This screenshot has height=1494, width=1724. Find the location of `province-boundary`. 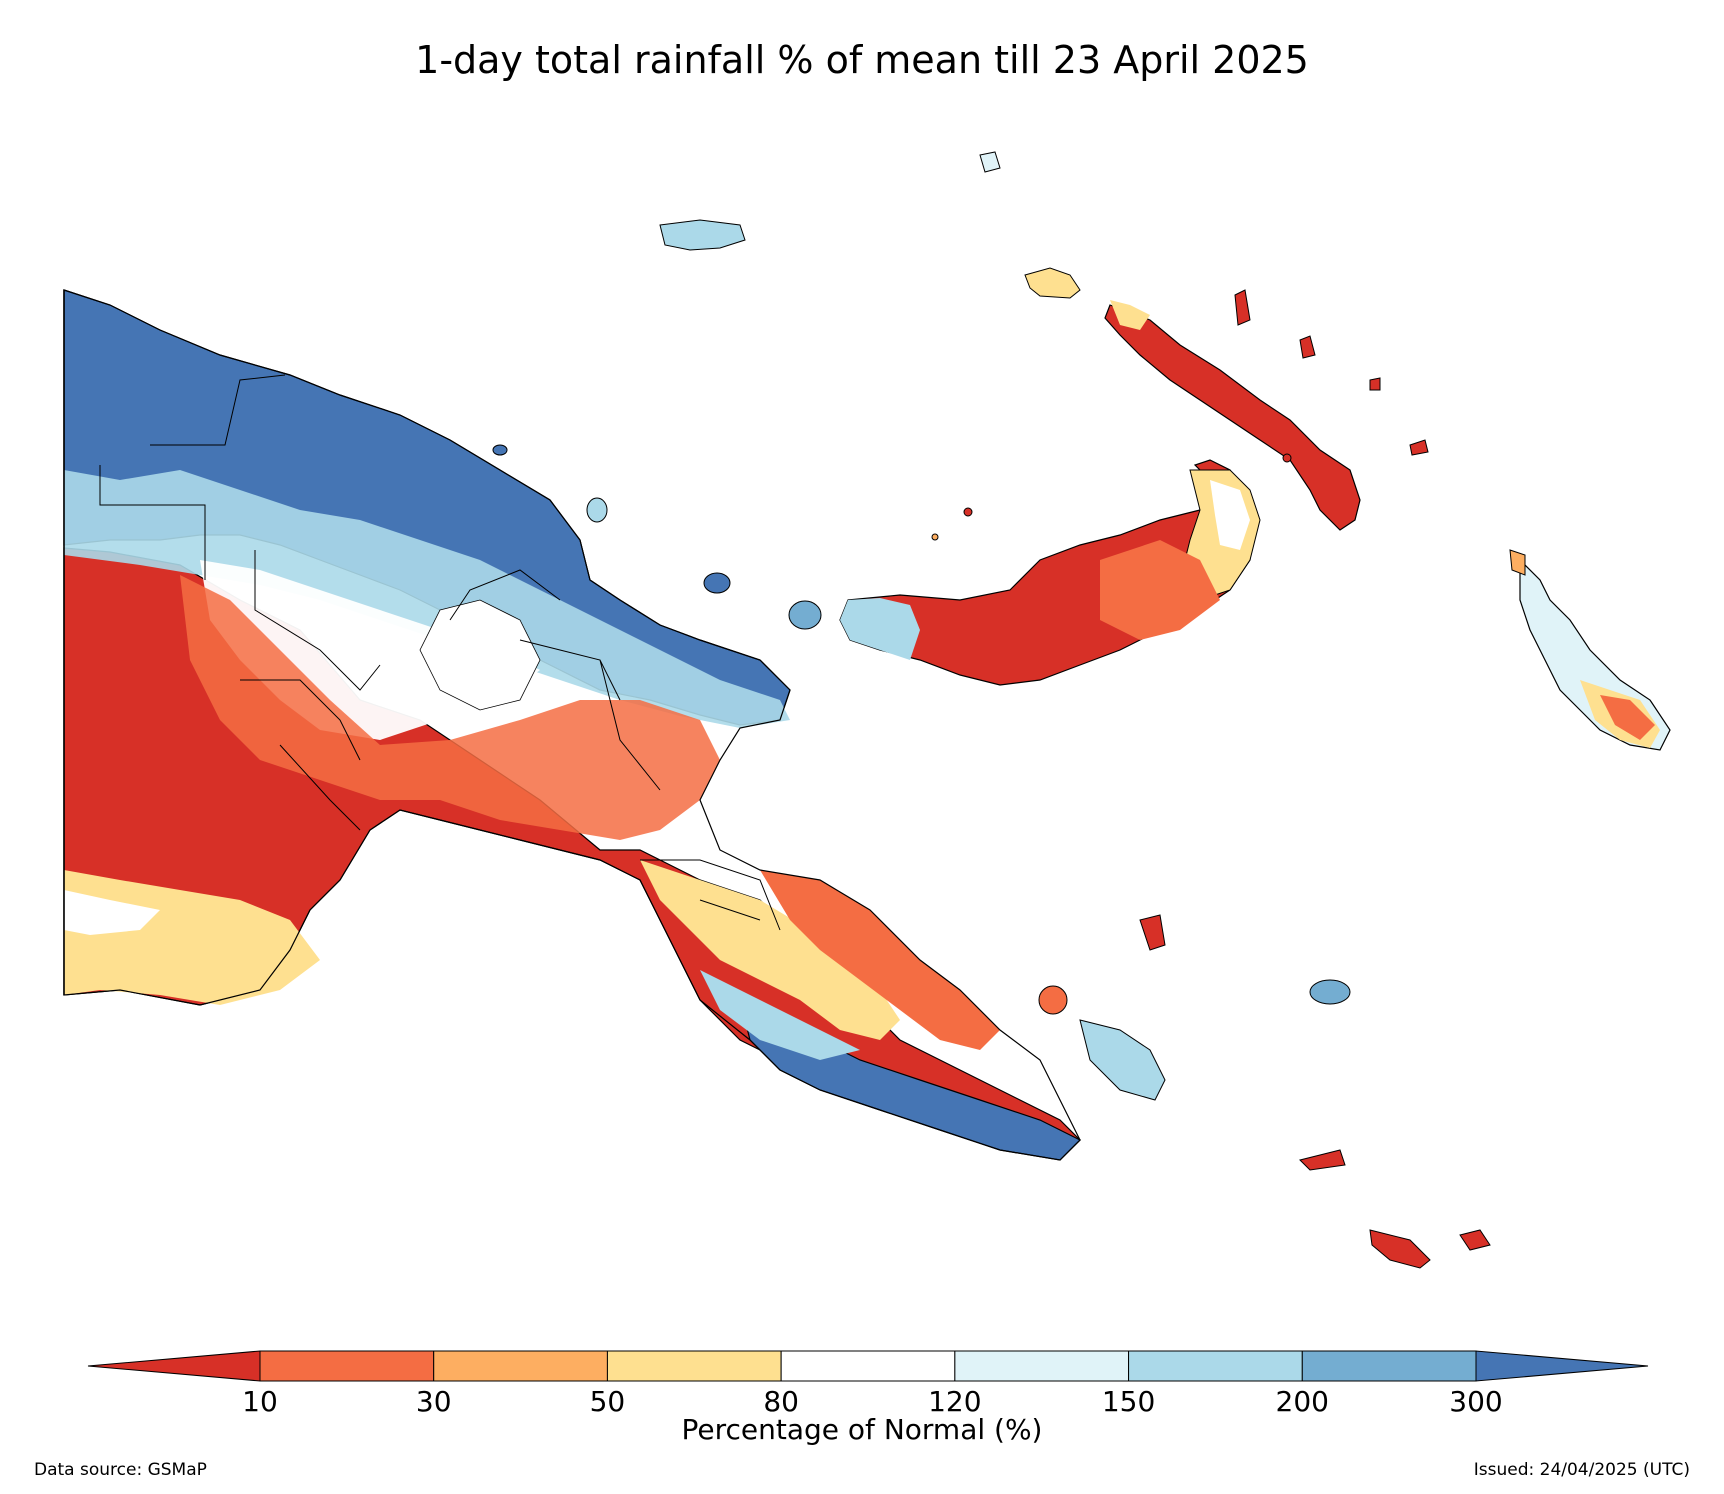

province-boundary is located at coordinates (440, 652).